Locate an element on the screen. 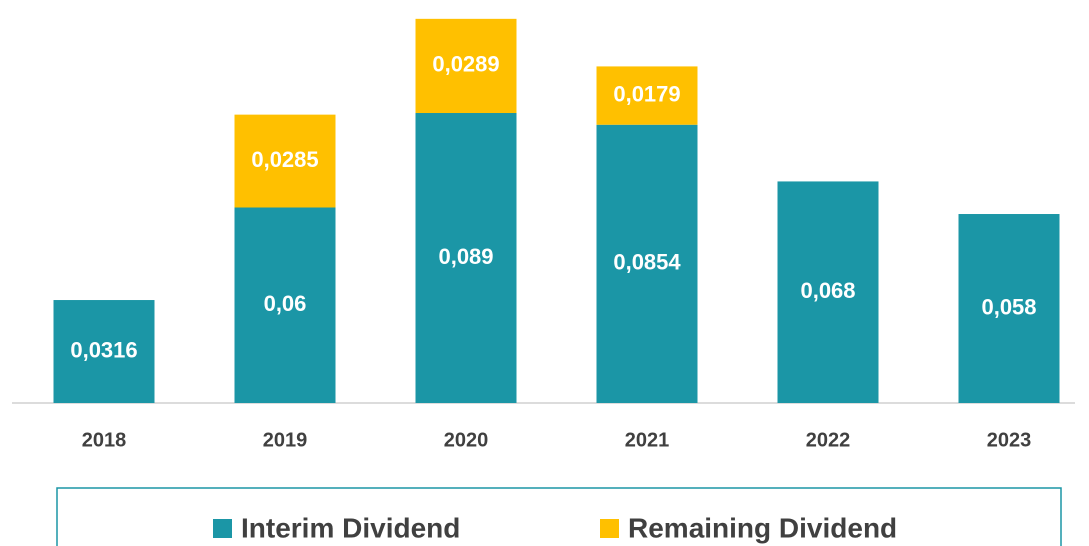  data-label: 0,0285 is located at coordinates (284, 159).